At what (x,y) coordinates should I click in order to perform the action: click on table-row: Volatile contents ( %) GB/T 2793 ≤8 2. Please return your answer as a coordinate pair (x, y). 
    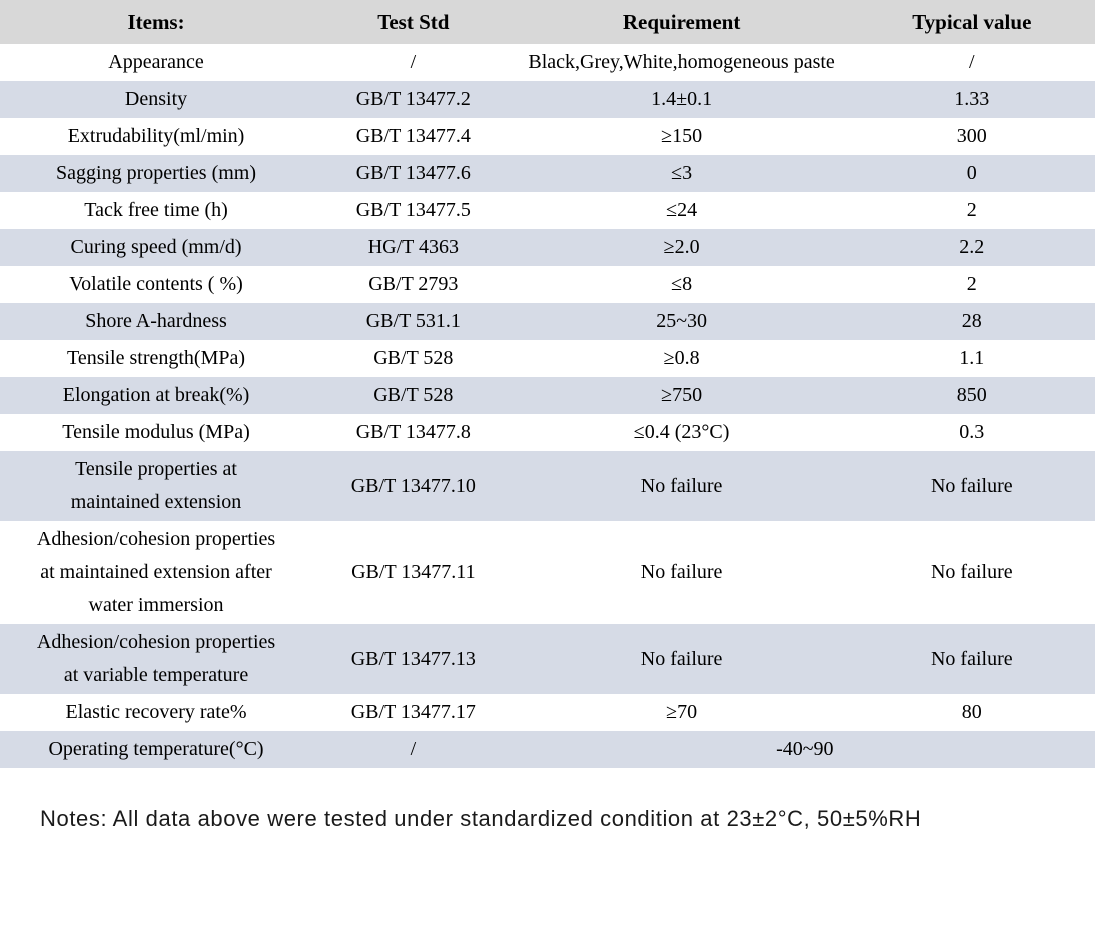
    Looking at the image, I should click on (547, 284).